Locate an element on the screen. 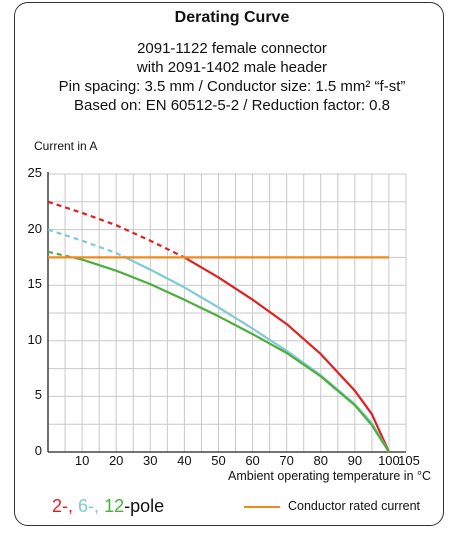 The width and height of the screenshot is (464, 533). series-2-pole-dashed is located at coordinates (116, 229).